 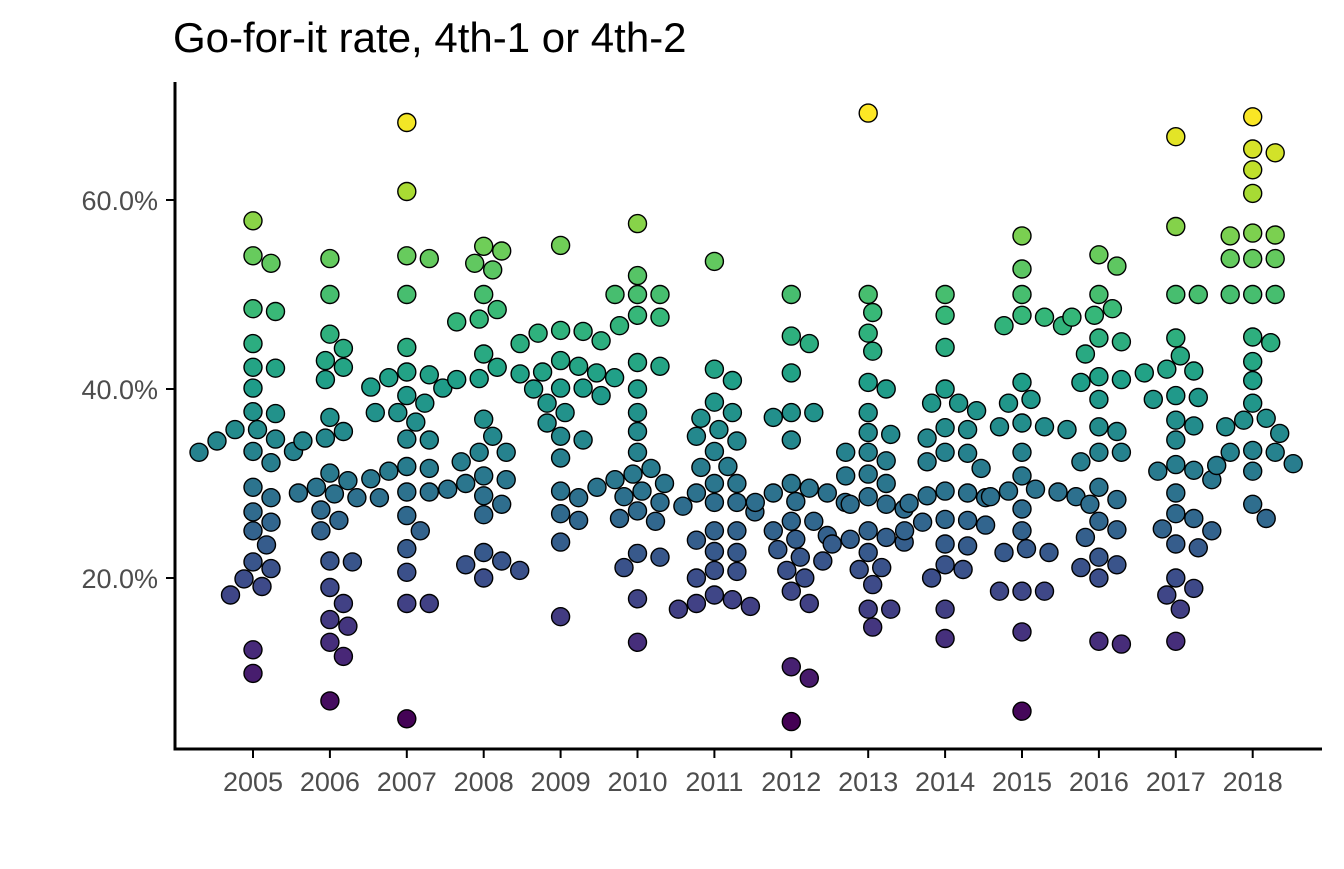 I want to click on x-tick-label: 2015, so click(x=1022, y=782).